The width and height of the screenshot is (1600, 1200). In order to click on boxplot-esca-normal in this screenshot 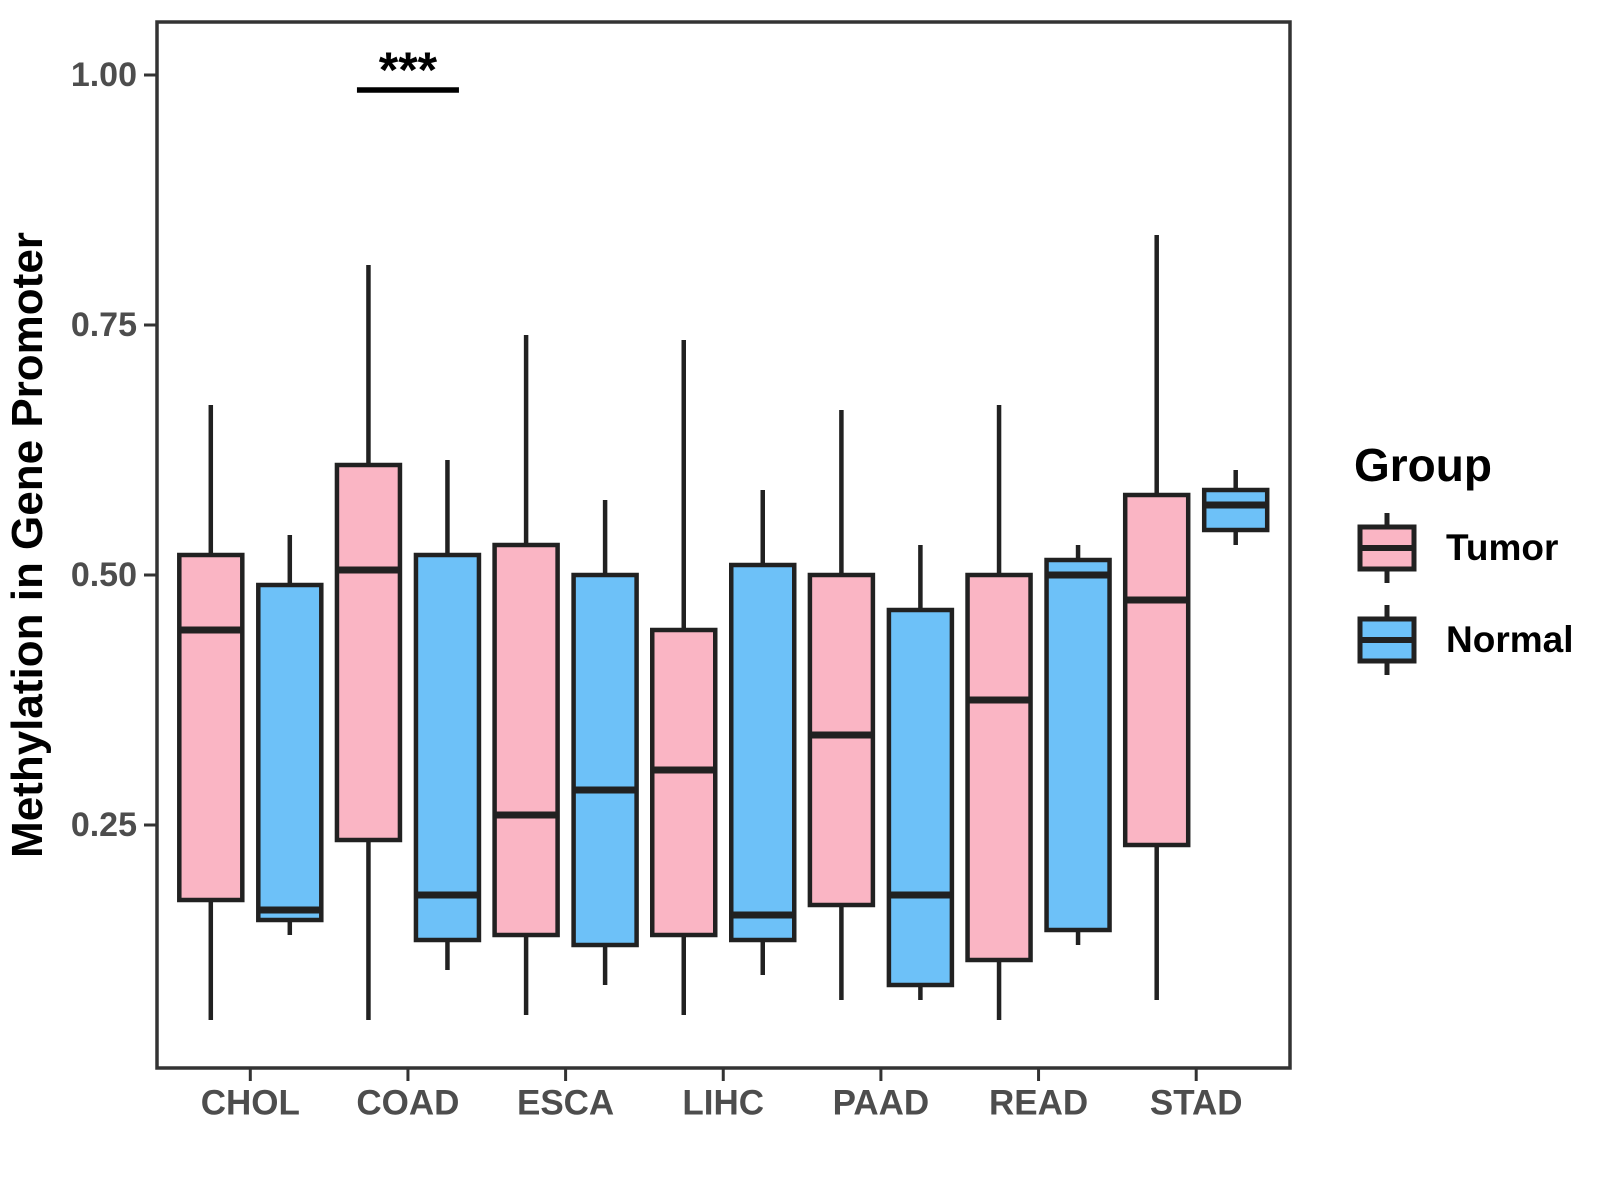, I will do `click(605, 742)`.